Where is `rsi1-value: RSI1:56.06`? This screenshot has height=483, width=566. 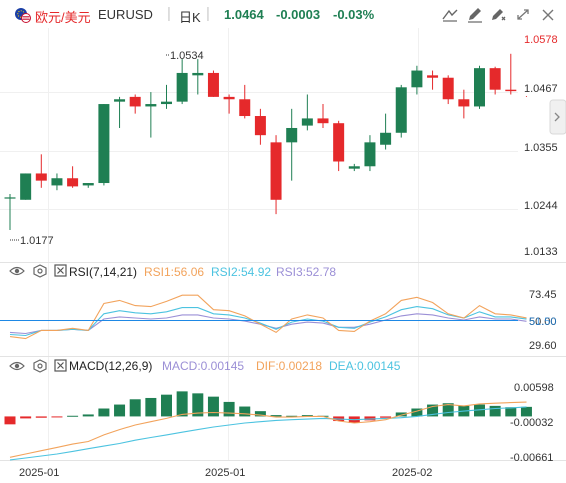 rsi1-value: RSI1:56.06 is located at coordinates (174, 272).